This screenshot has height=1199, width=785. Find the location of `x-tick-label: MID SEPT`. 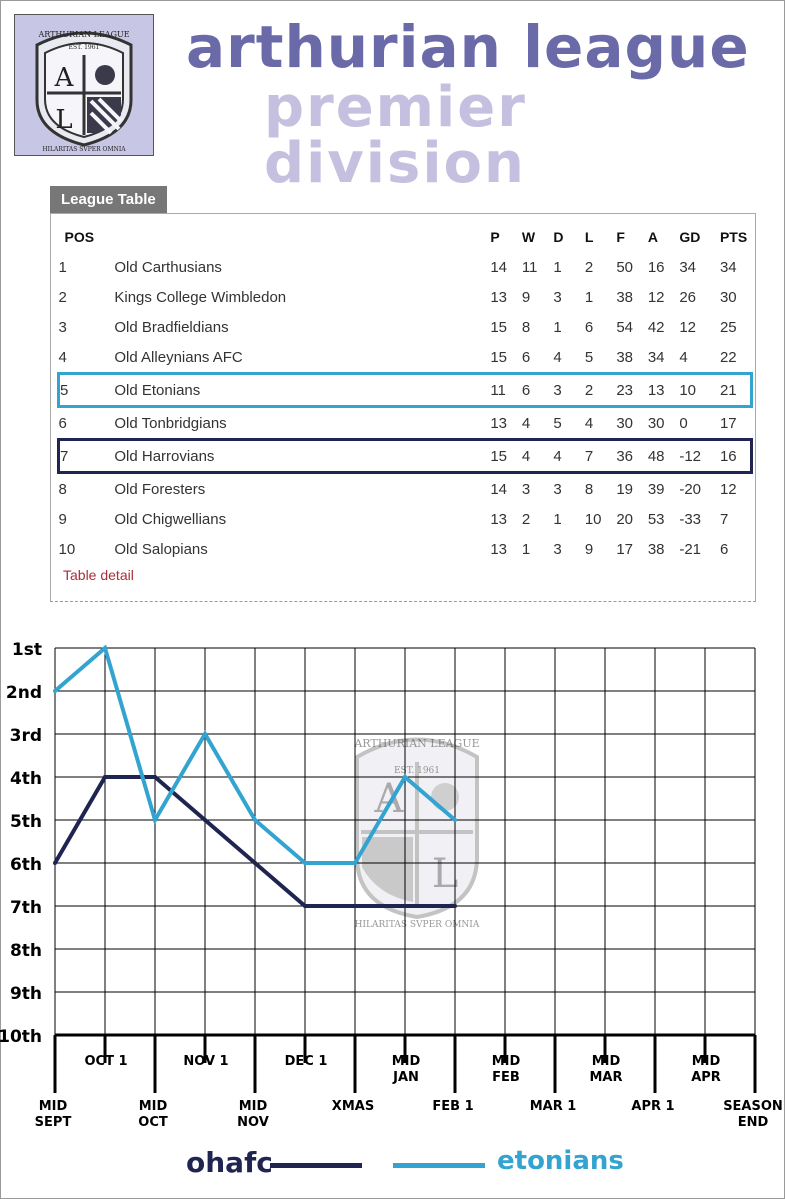

x-tick-label: MID SEPT is located at coordinates (53, 1114).